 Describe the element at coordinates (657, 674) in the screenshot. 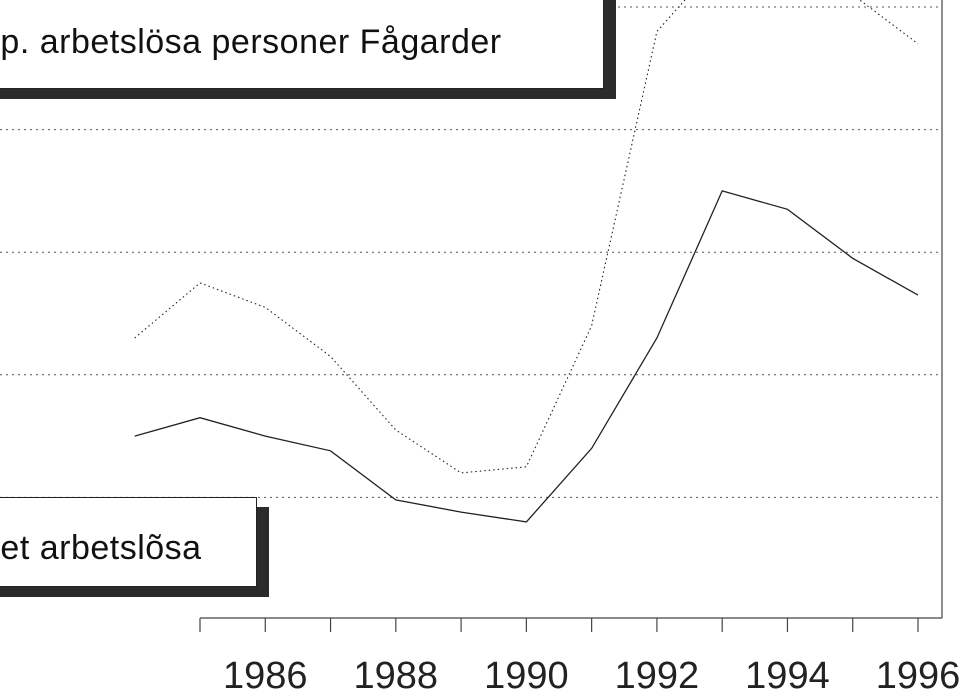

I see `x-tick-label: 1992` at that location.